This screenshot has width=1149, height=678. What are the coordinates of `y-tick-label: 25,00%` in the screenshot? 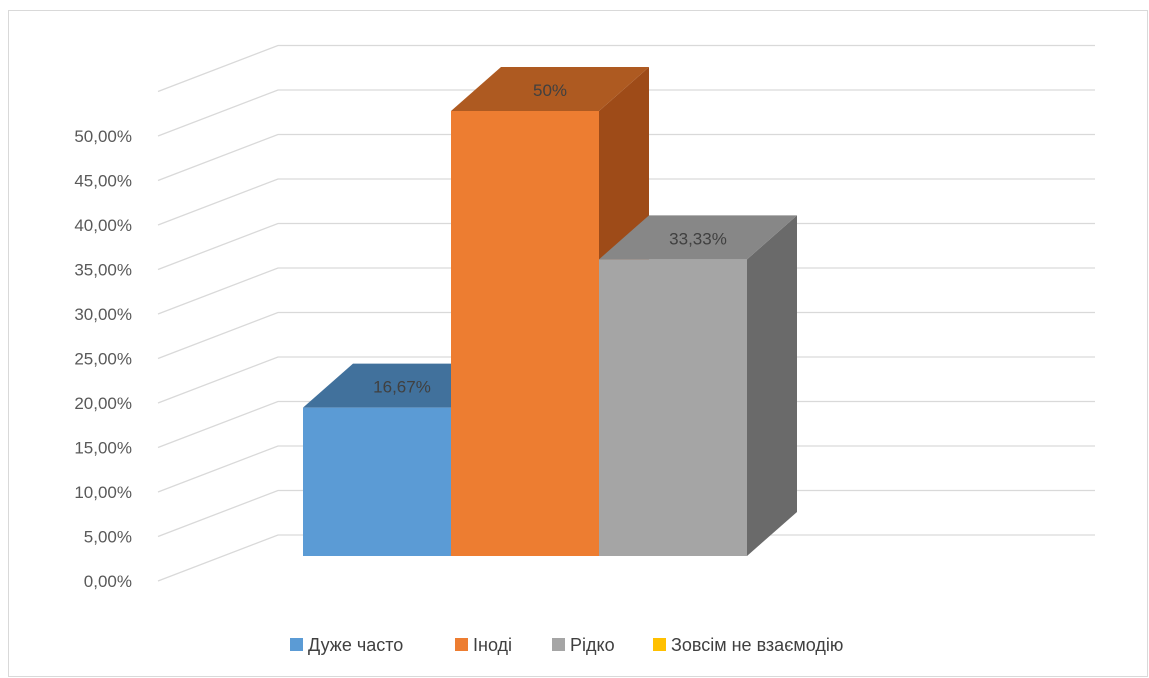 It's located at (103, 359).